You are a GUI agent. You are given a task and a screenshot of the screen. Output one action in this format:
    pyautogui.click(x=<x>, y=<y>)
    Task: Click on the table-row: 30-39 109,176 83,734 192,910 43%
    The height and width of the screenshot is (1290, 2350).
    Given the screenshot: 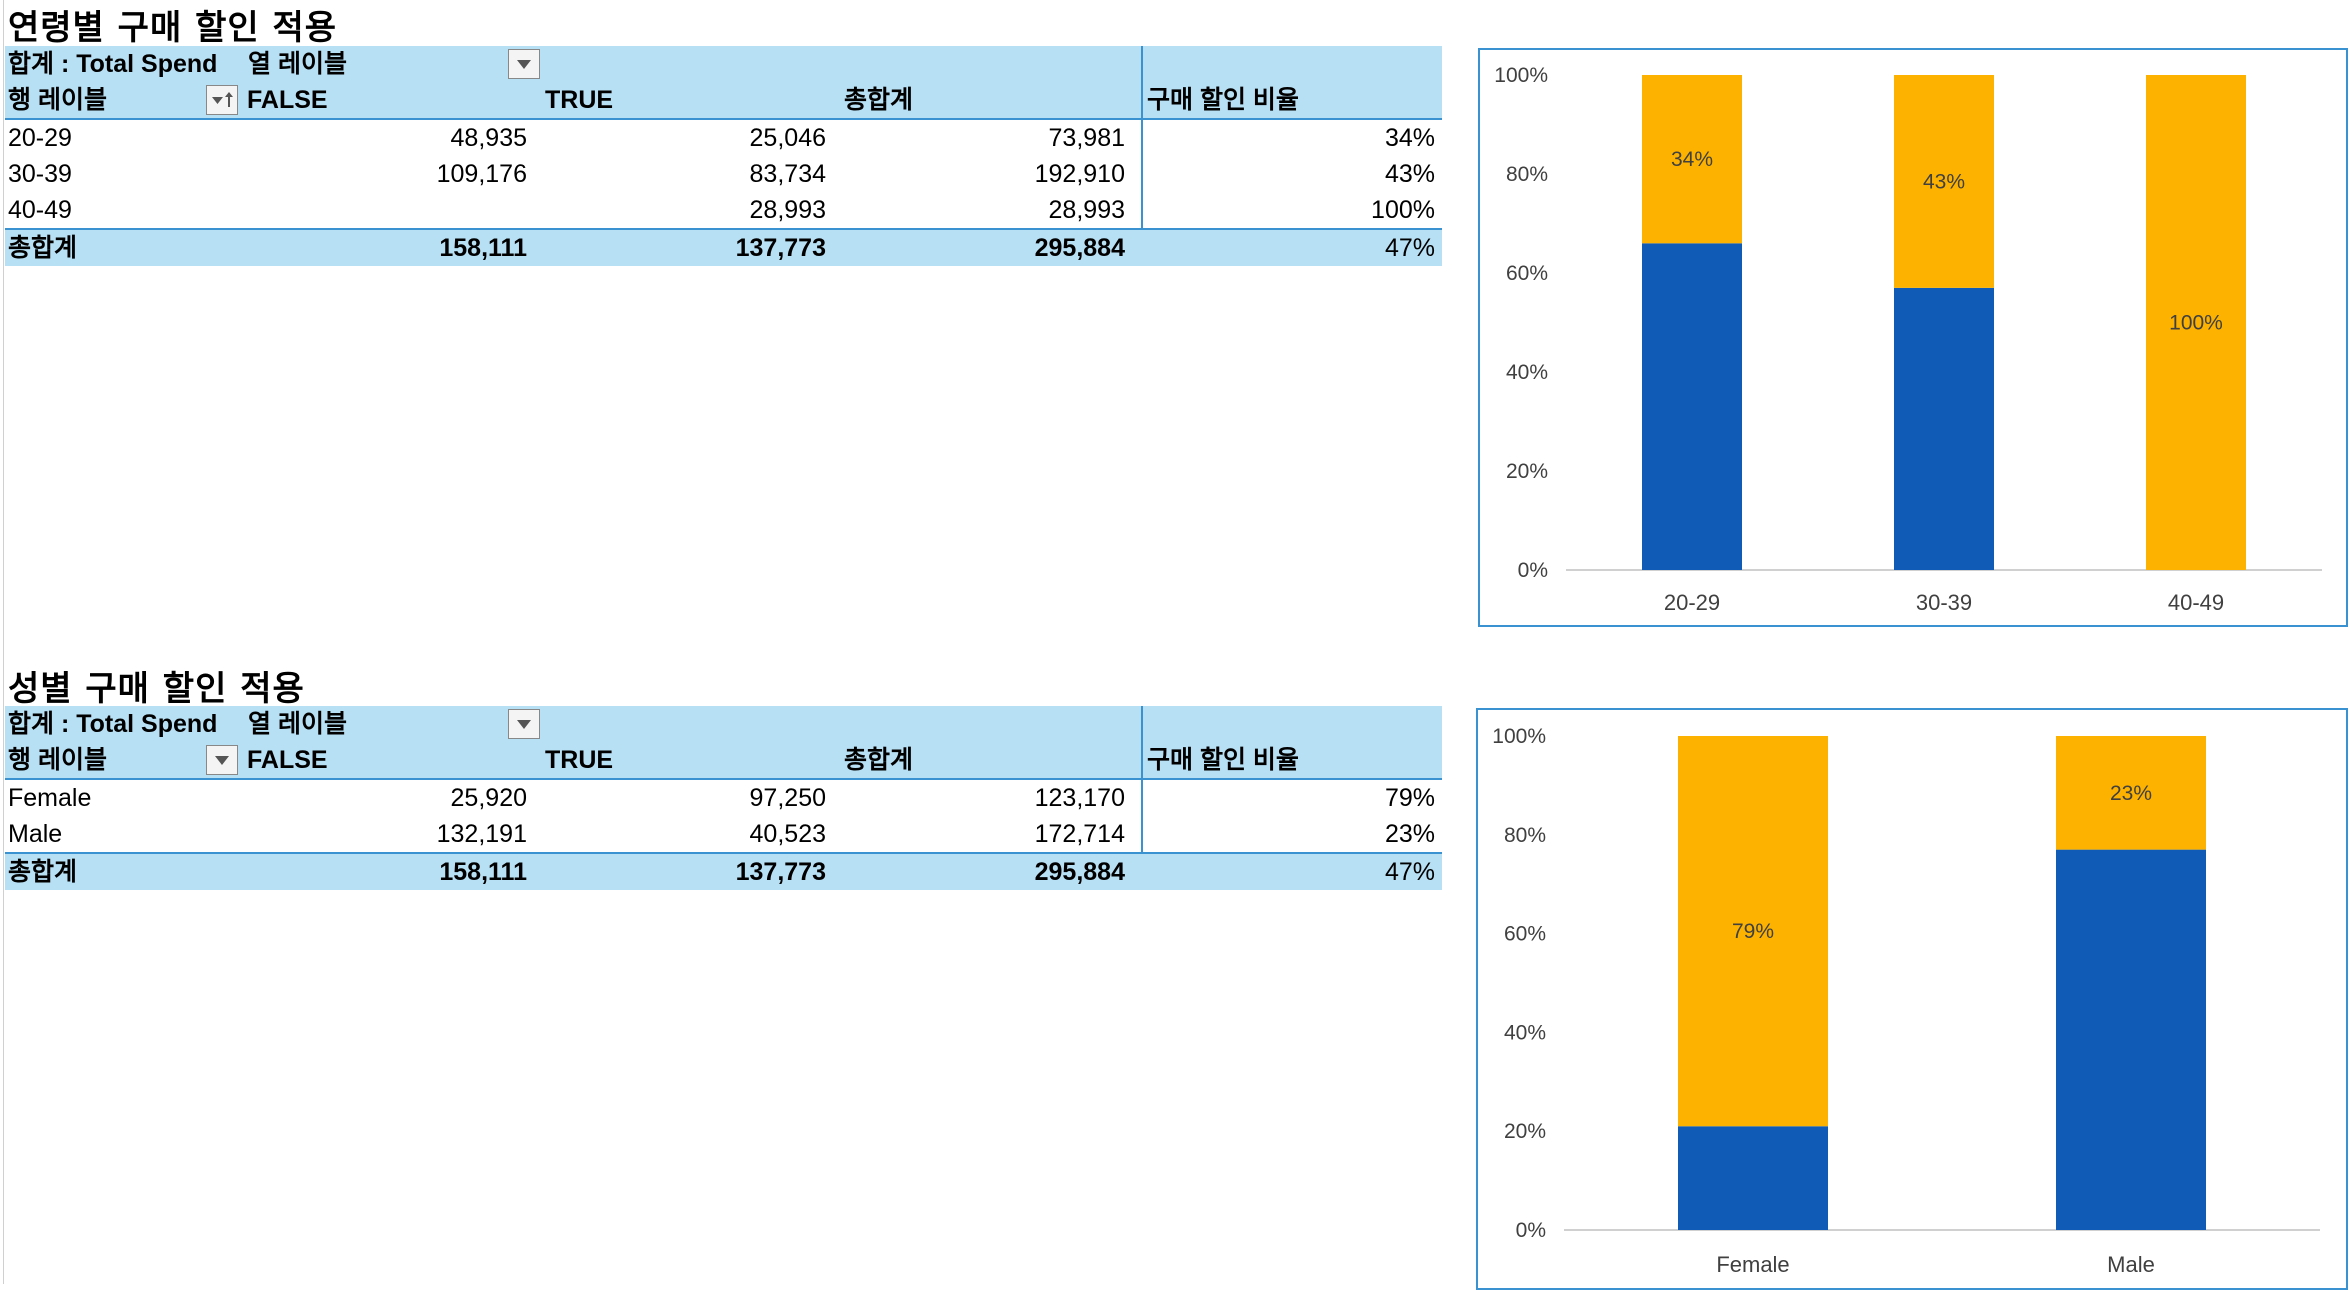 What is the action you would take?
    pyautogui.click(x=723, y=174)
    